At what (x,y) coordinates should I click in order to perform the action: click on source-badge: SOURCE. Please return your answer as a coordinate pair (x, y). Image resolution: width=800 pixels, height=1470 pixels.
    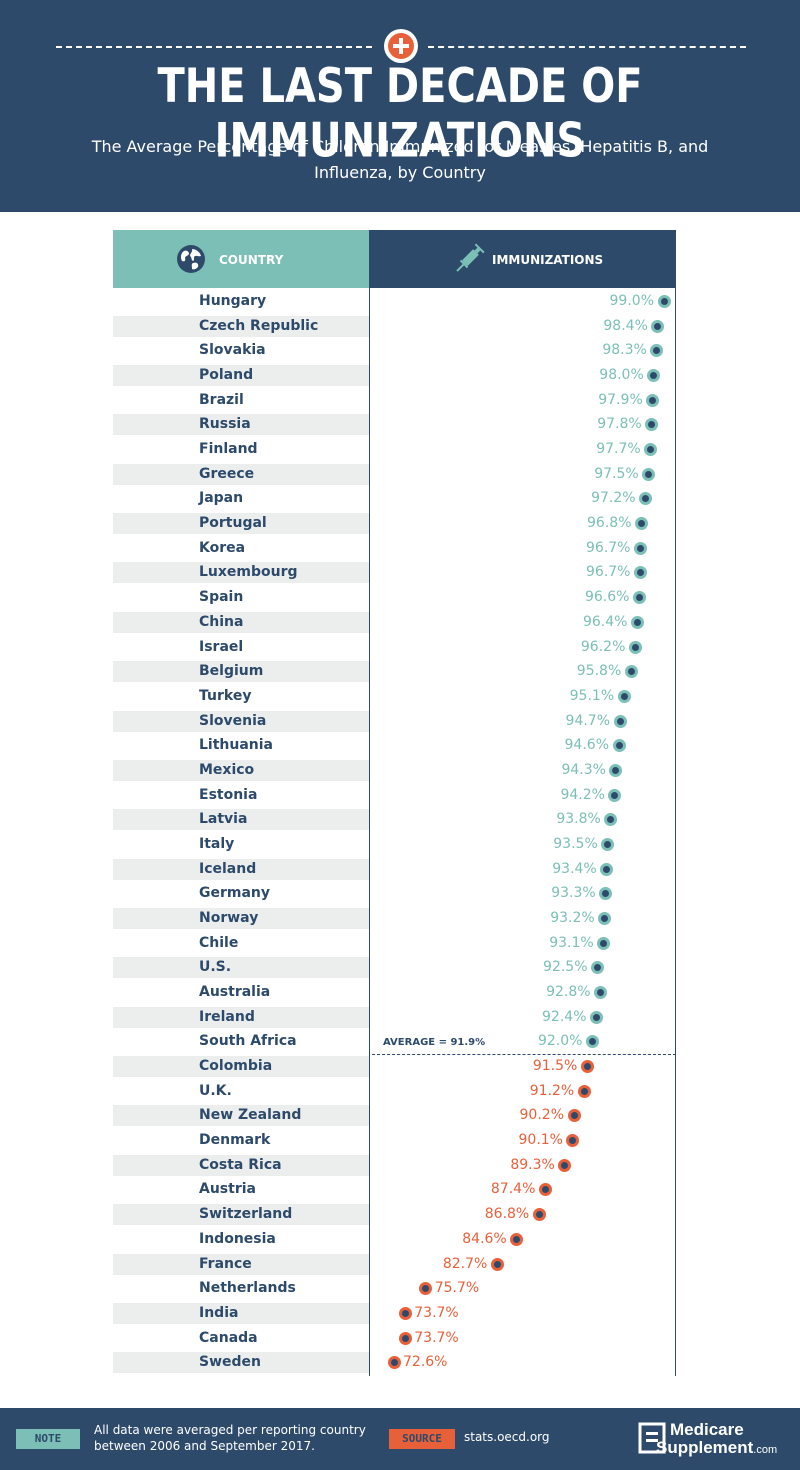
    Looking at the image, I should click on (422, 1439).